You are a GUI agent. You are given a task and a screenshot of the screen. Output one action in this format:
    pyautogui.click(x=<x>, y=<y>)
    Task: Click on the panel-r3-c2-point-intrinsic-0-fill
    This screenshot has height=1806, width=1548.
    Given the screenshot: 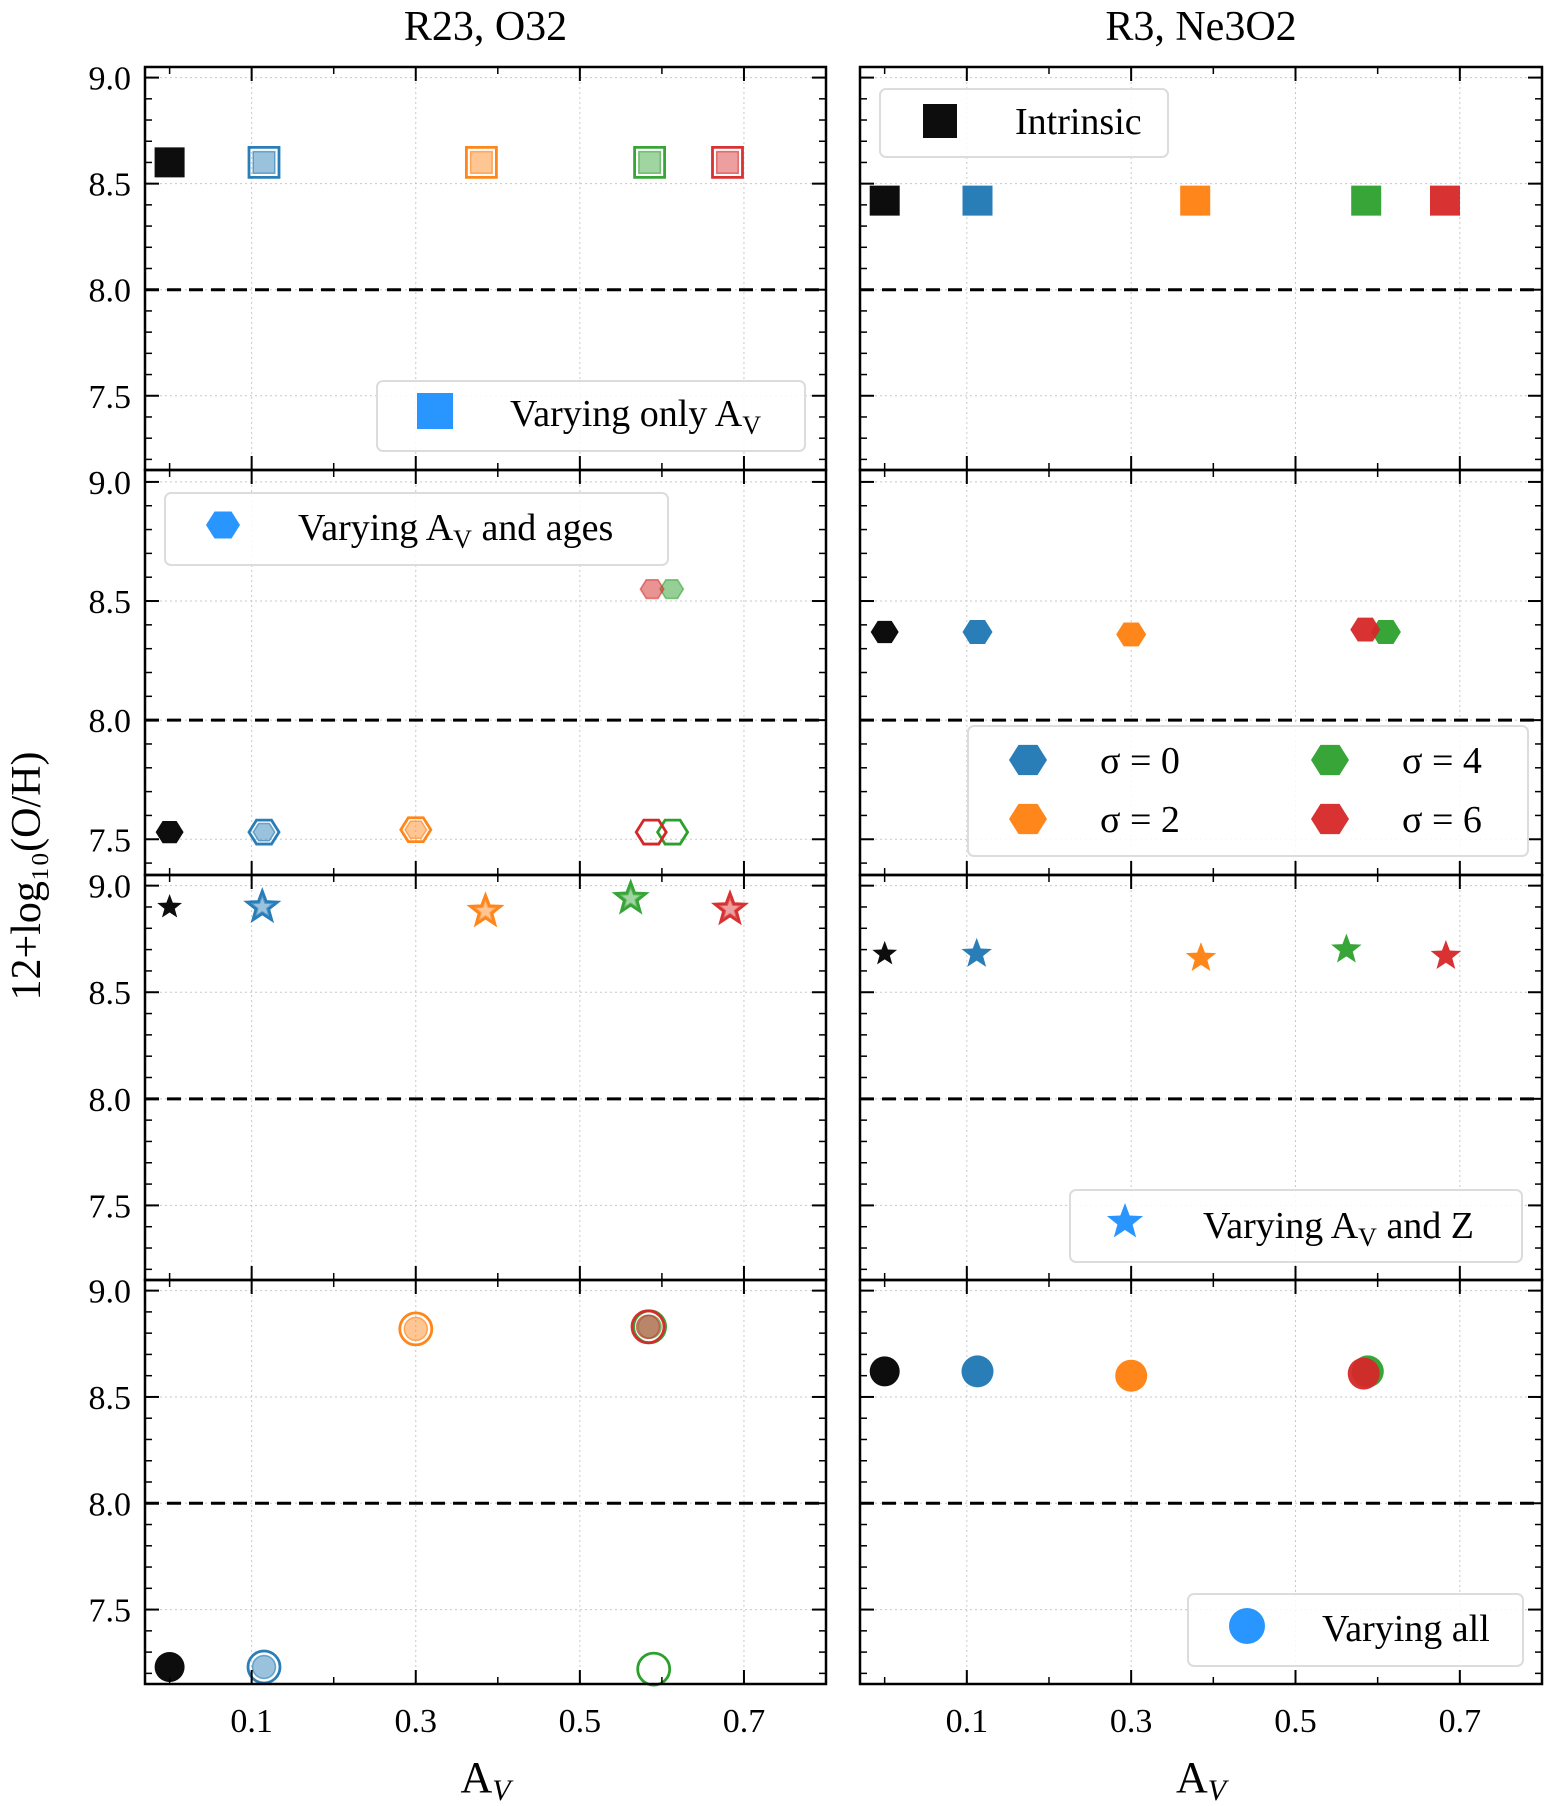 What is the action you would take?
    pyautogui.click(x=885, y=952)
    